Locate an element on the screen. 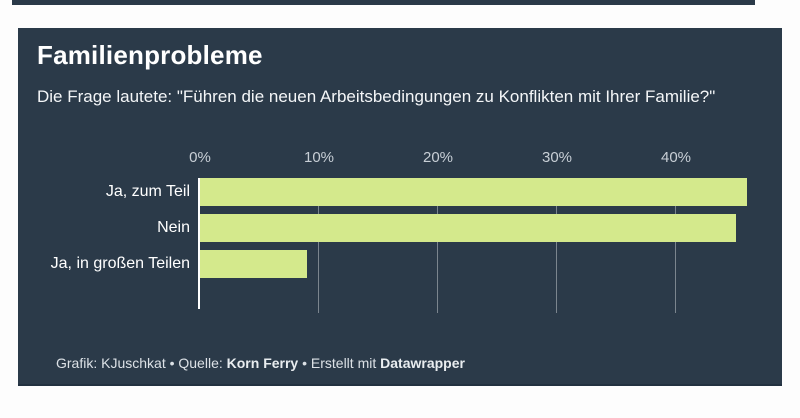 The height and width of the screenshot is (418, 800). zero-axis-line is located at coordinates (199, 243).